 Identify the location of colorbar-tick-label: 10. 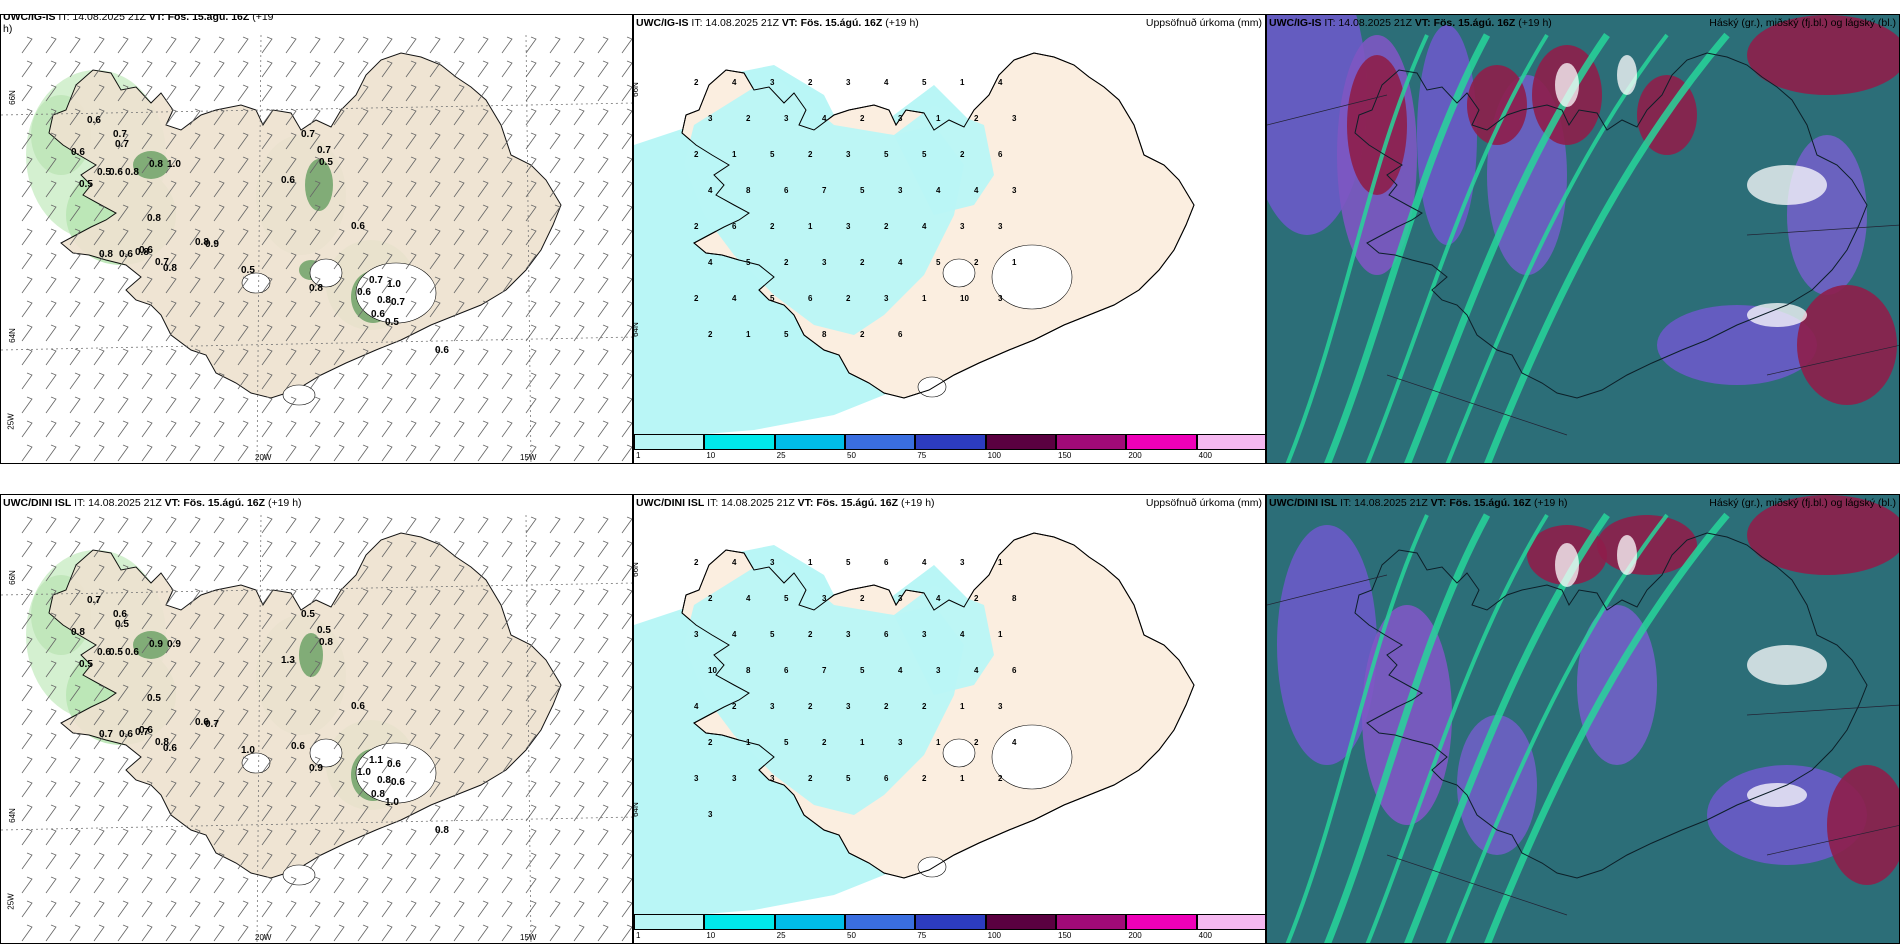
(711, 935).